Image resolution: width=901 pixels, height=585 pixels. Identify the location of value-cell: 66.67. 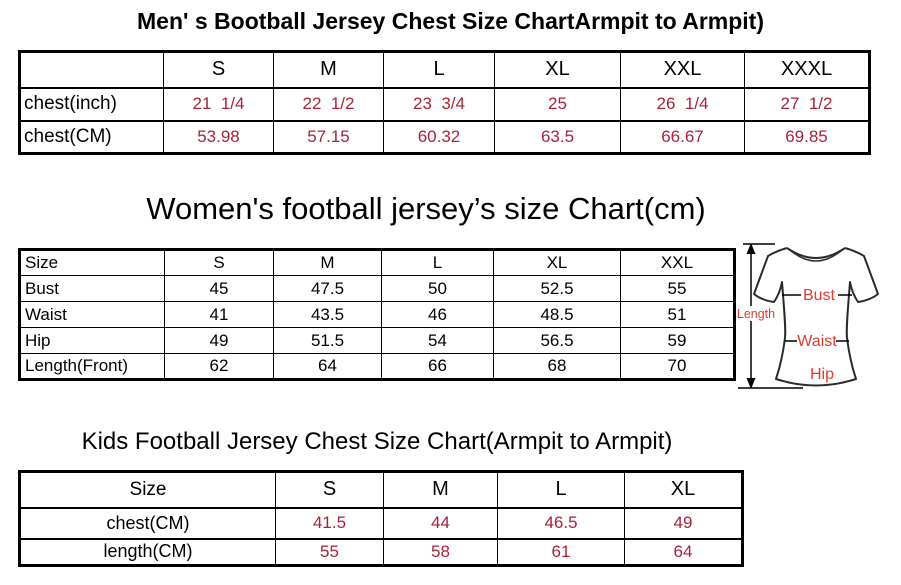
(682, 137).